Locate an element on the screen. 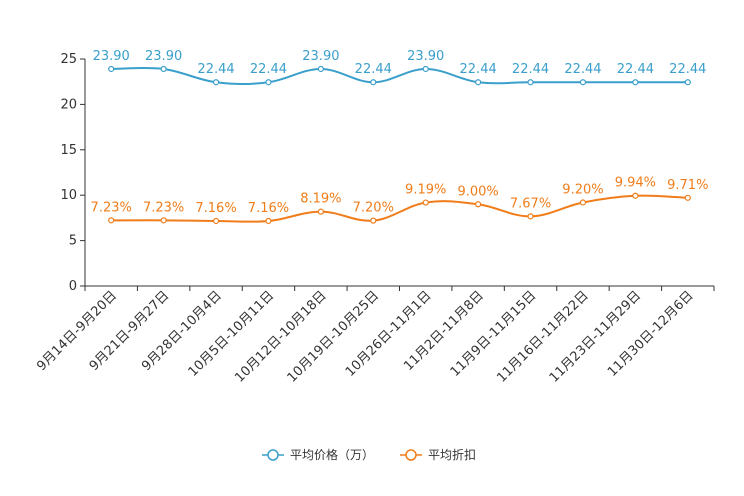 This screenshot has height=496, width=744. data-label: 9.19% is located at coordinates (425, 190).